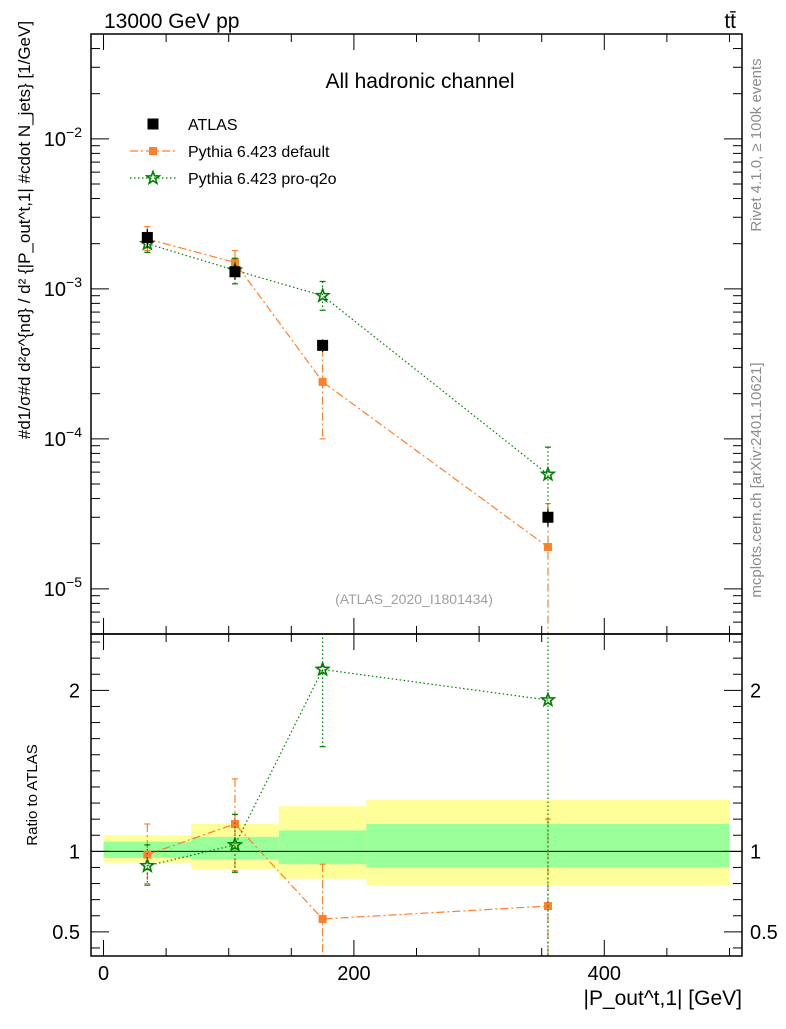  What do you see at coordinates (63, 587) in the screenshot?
I see `y-tick-label-main: 10⁻⁵` at bounding box center [63, 587].